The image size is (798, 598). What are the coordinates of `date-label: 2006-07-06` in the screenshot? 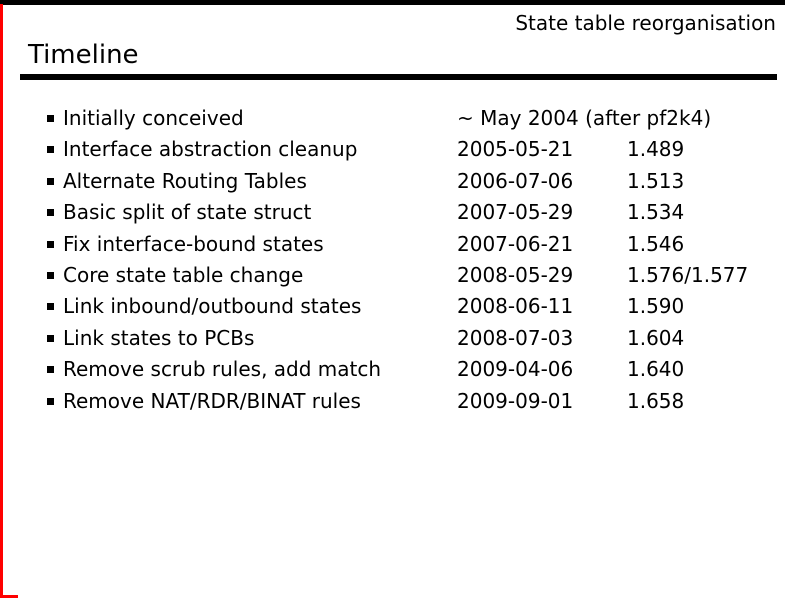 It's located at (515, 180).